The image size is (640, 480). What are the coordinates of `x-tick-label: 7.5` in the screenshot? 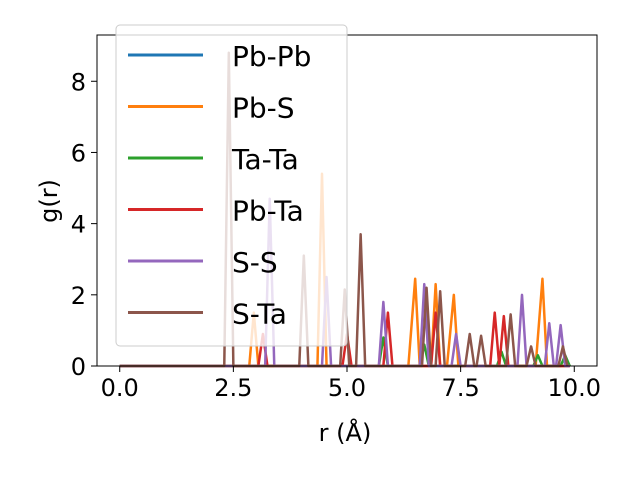 It's located at (461, 388).